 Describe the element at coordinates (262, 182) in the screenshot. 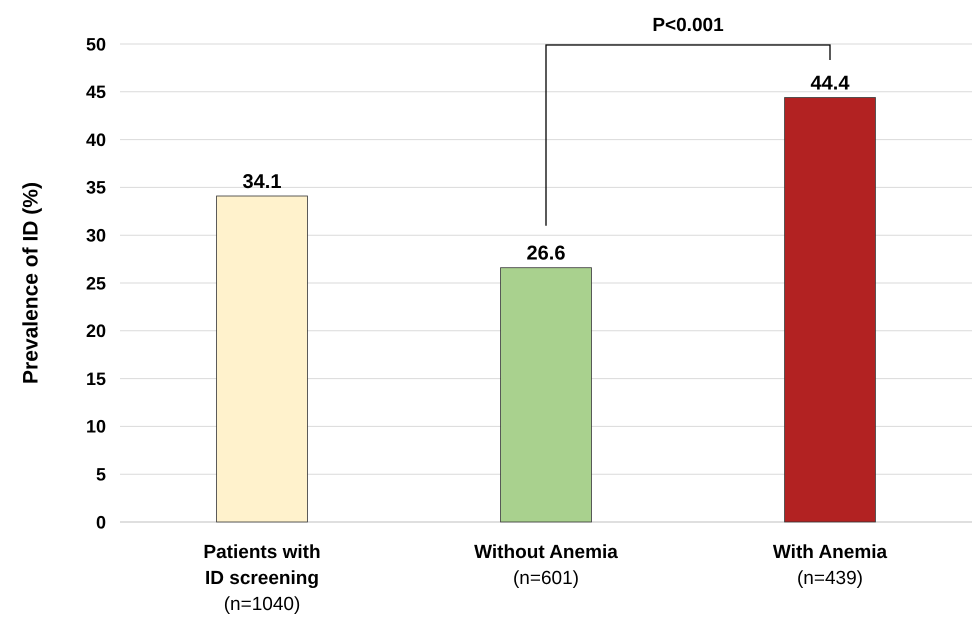

I see `data-label: 34.1` at that location.